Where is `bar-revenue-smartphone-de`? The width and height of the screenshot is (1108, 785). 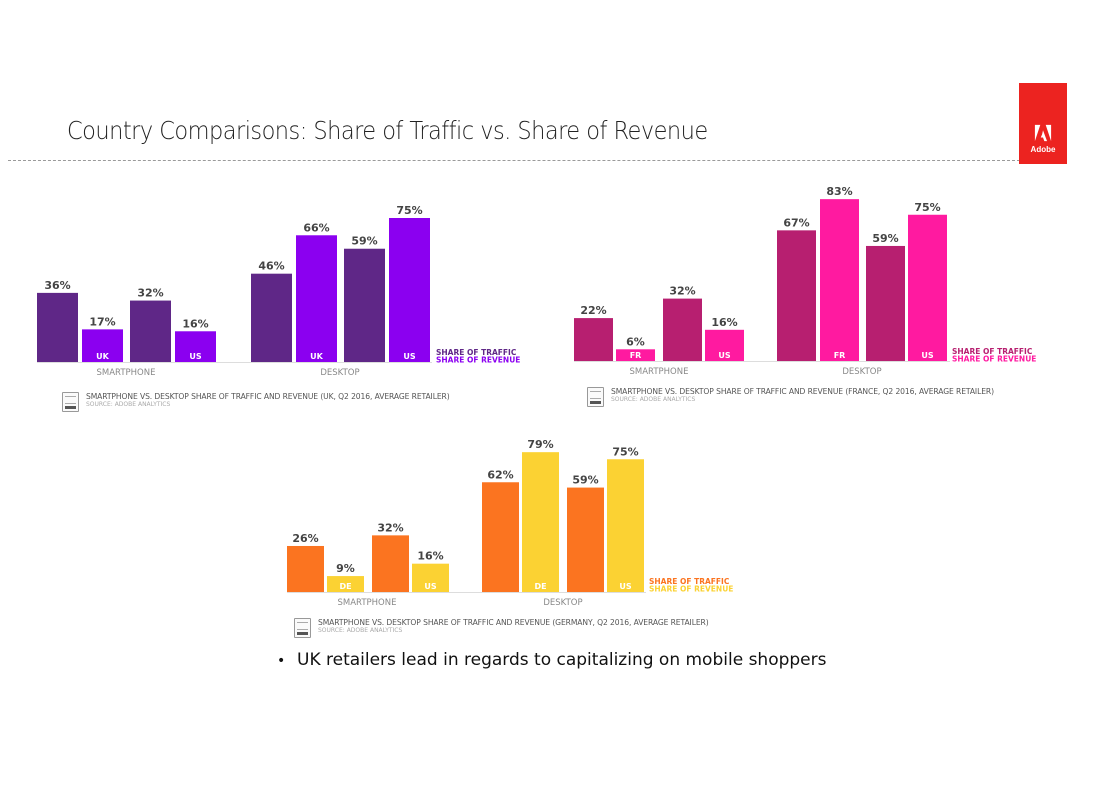 bar-revenue-smartphone-de is located at coordinates (345, 584).